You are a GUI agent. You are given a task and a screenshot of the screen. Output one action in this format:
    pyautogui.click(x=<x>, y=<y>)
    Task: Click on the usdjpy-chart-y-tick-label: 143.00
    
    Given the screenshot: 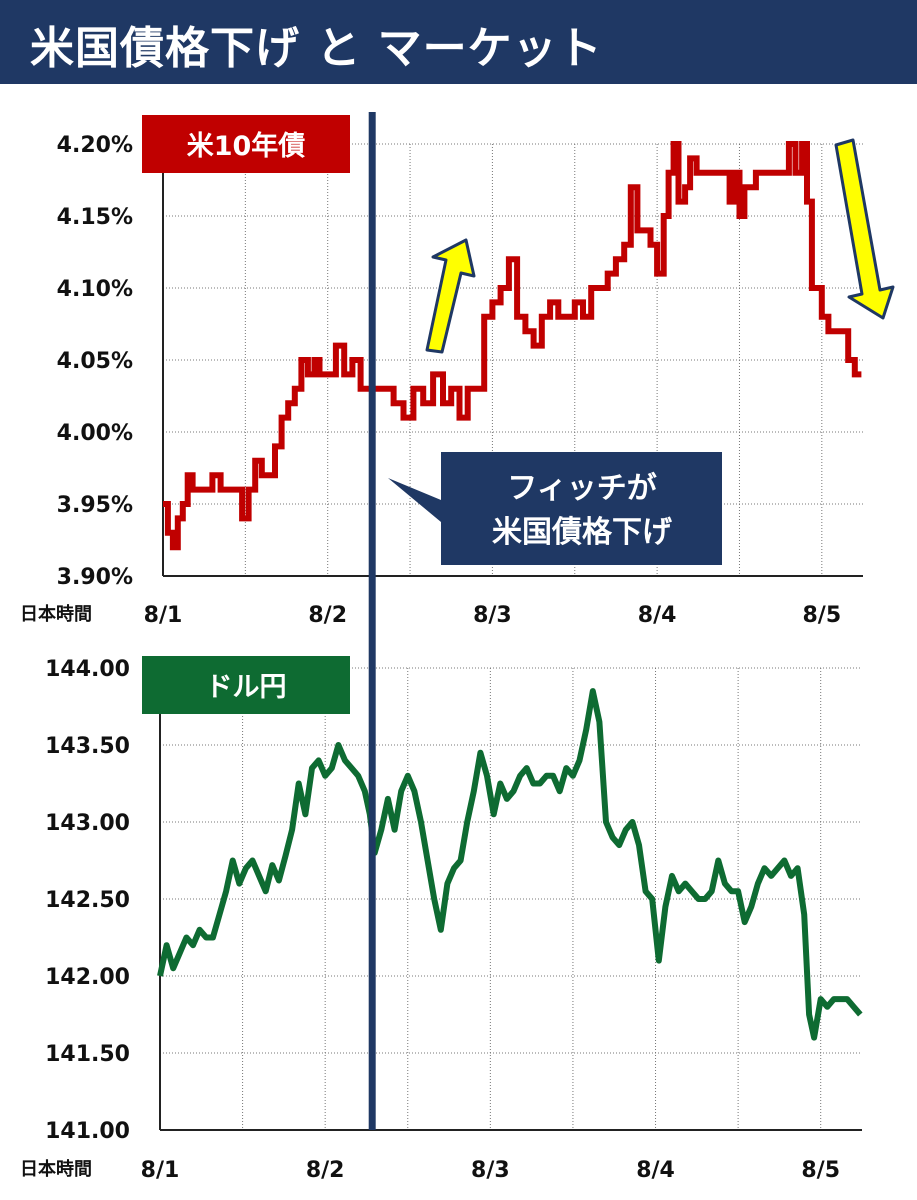 What is the action you would take?
    pyautogui.click(x=87, y=823)
    